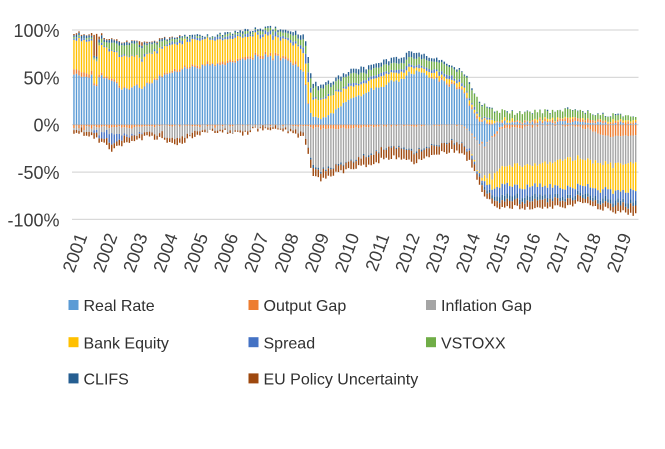  I want to click on svg-text: Bank Equity, so click(126, 343).